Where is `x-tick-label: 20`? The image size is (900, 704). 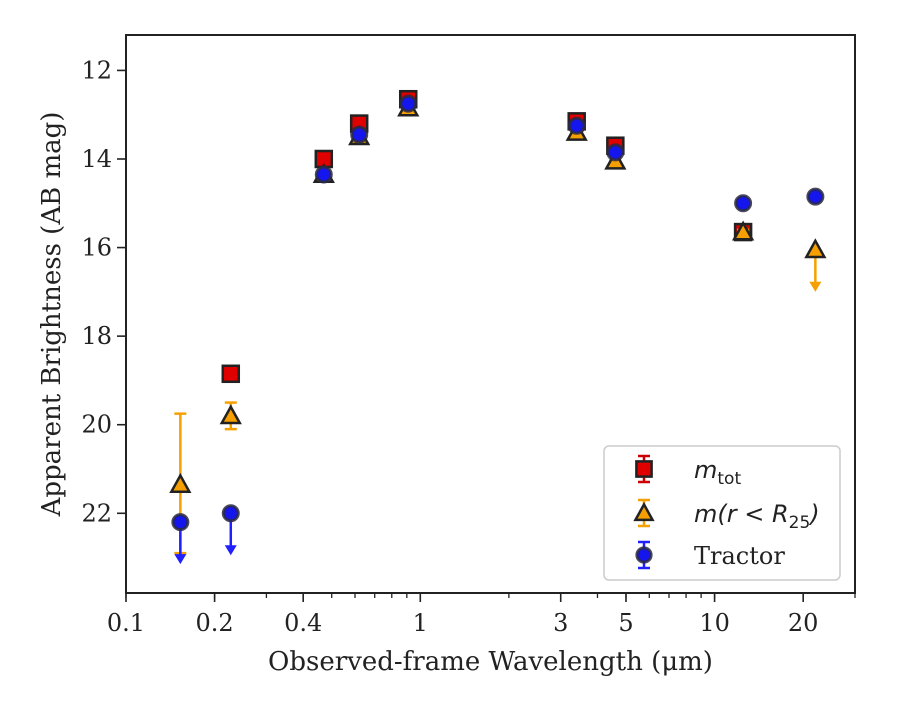 x-tick-label: 20 is located at coordinates (803, 623).